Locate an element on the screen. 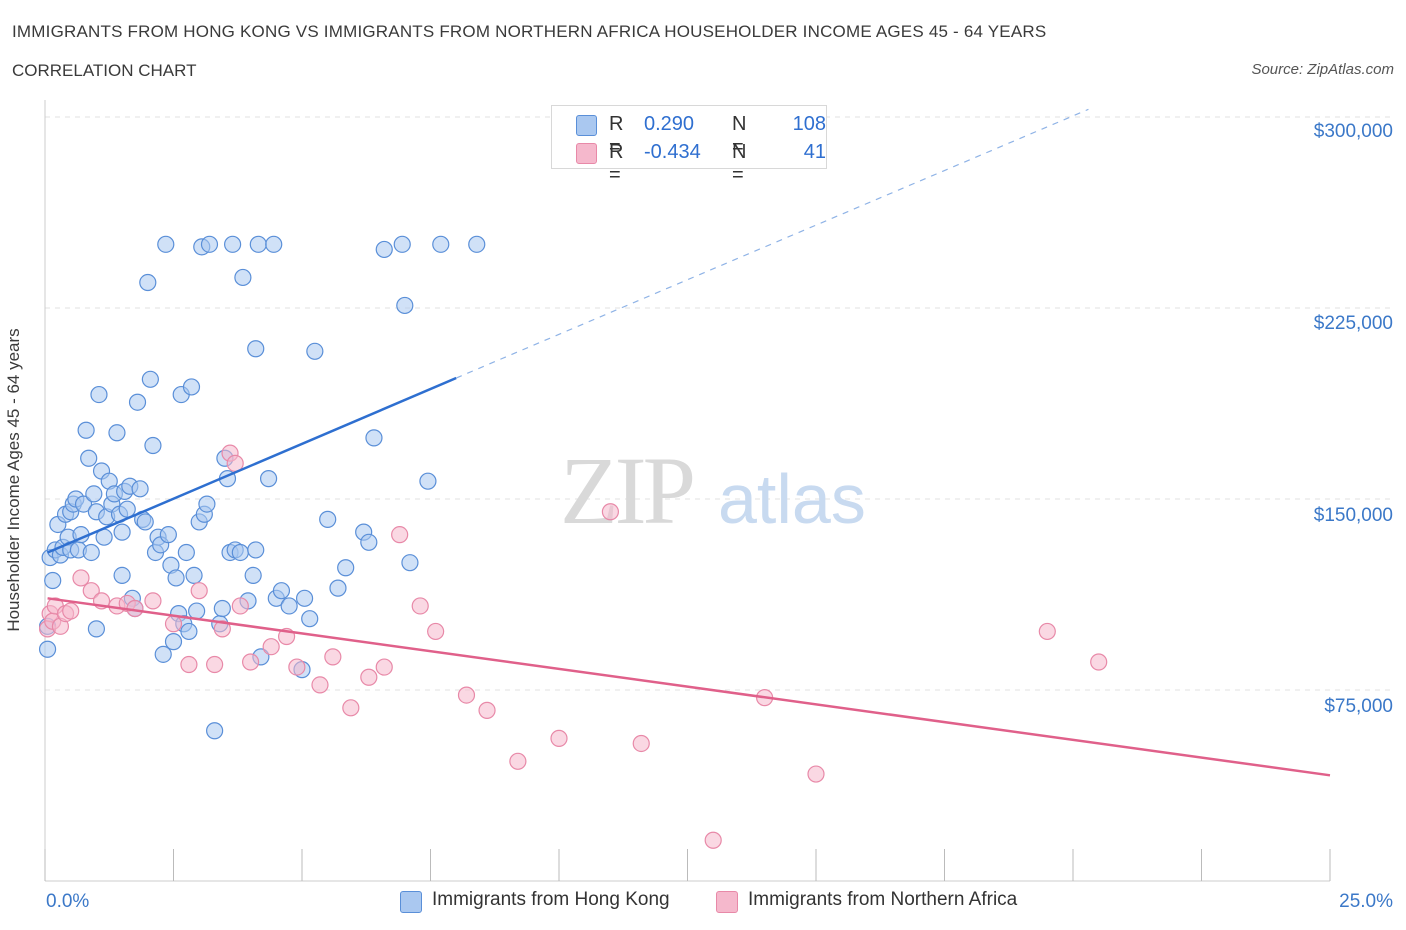  watermark-atlas: atlas is located at coordinates (792, 499).